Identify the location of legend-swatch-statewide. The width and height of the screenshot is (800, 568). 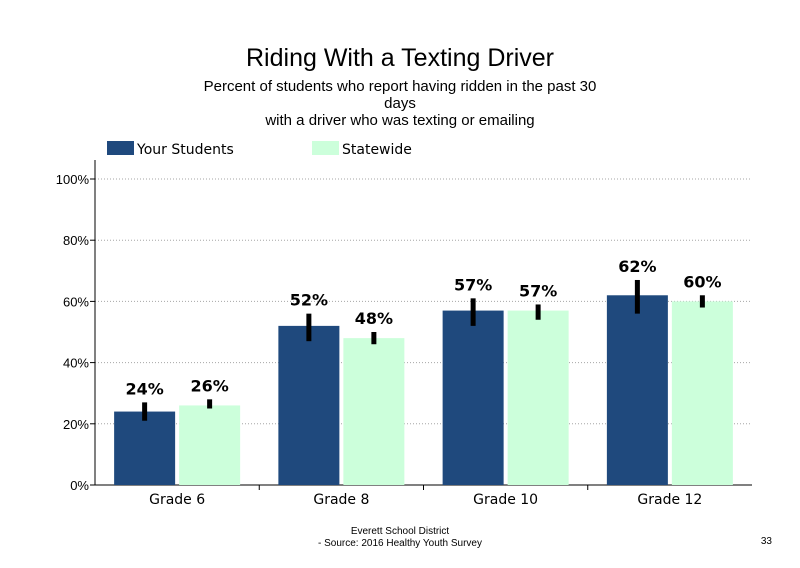
(325, 148).